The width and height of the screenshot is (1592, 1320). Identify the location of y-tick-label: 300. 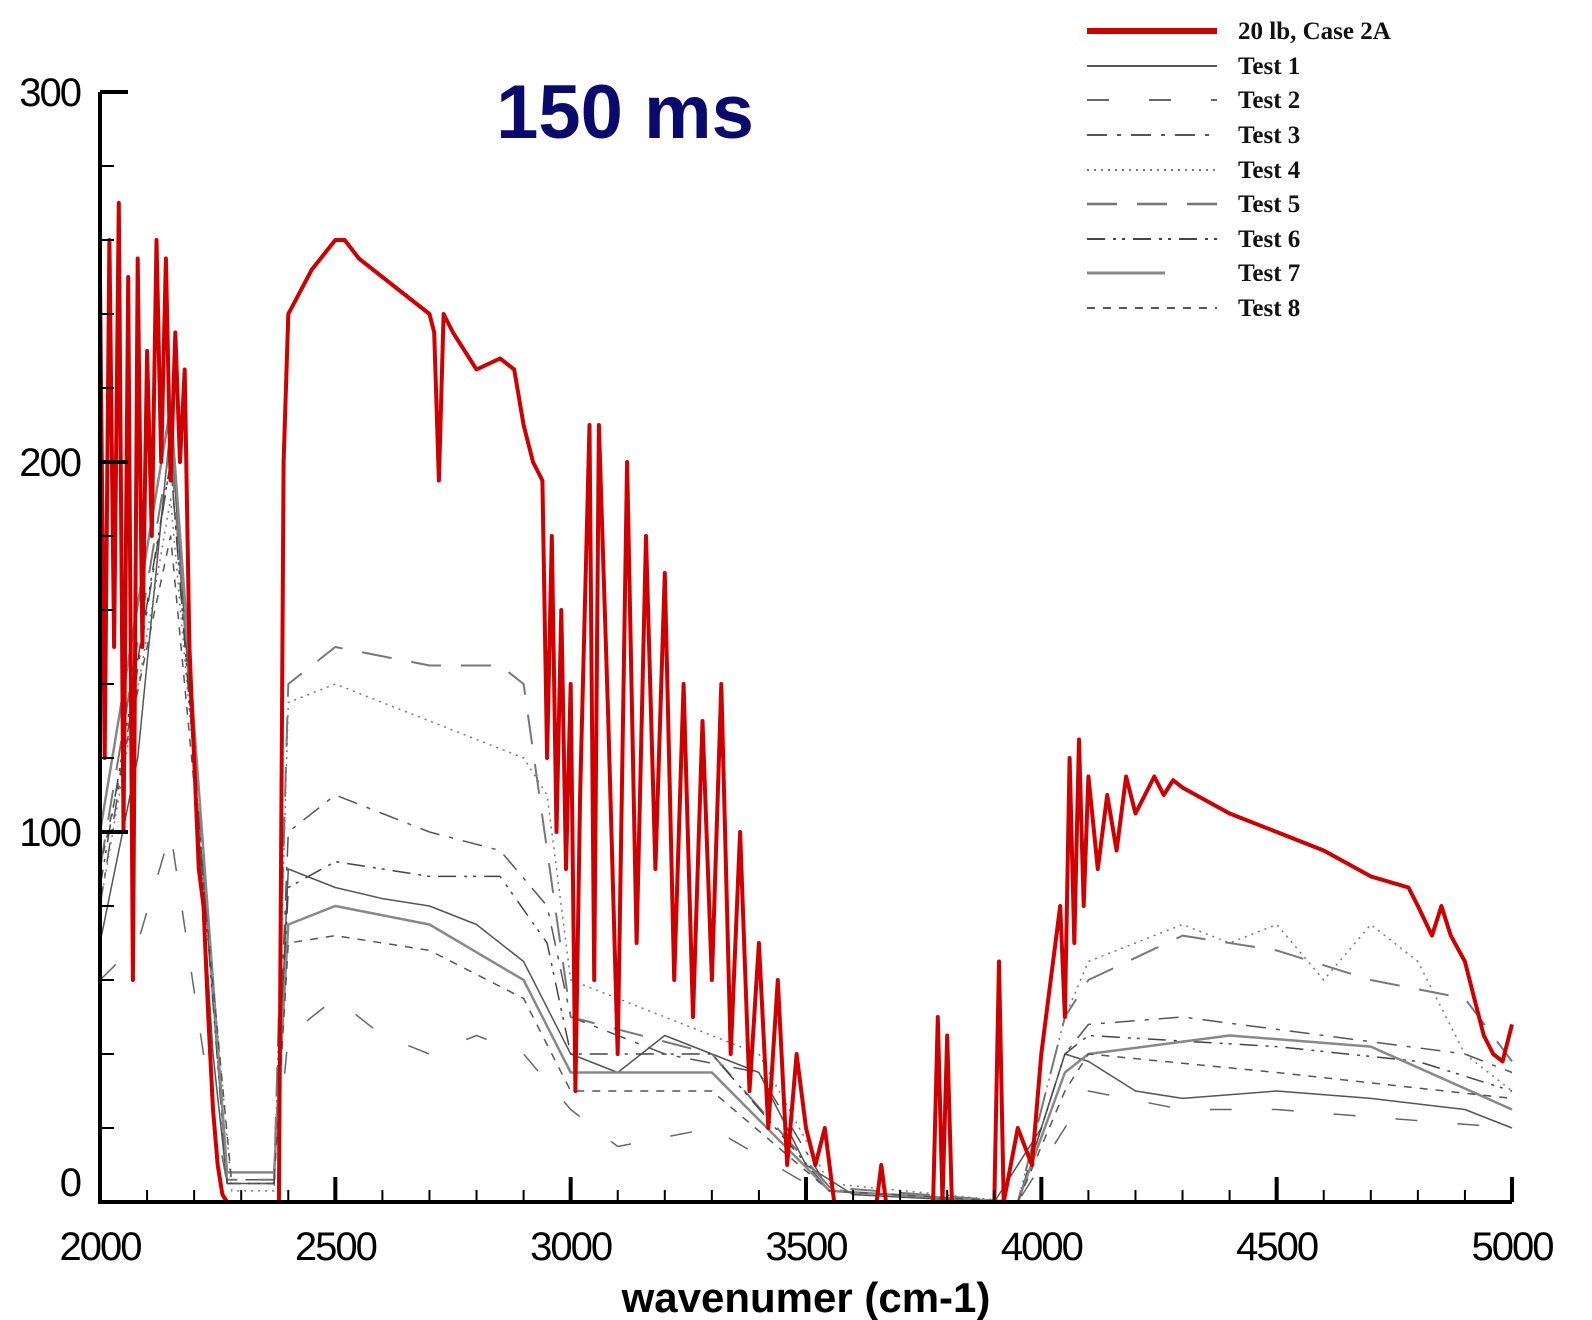
(49, 93).